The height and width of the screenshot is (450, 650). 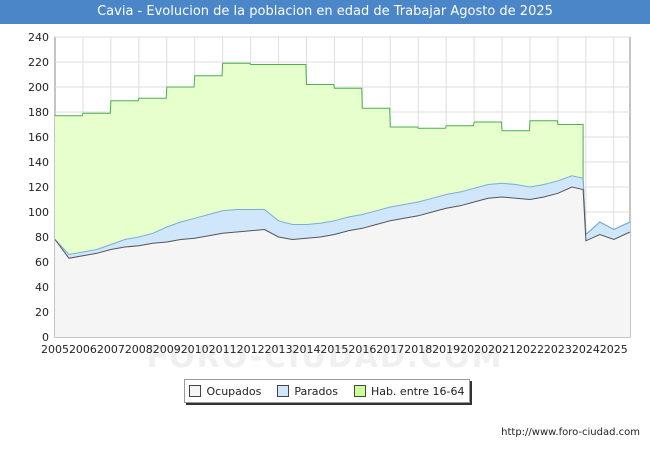 What do you see at coordinates (558, 349) in the screenshot?
I see `x-tick-2023: 2023` at bounding box center [558, 349].